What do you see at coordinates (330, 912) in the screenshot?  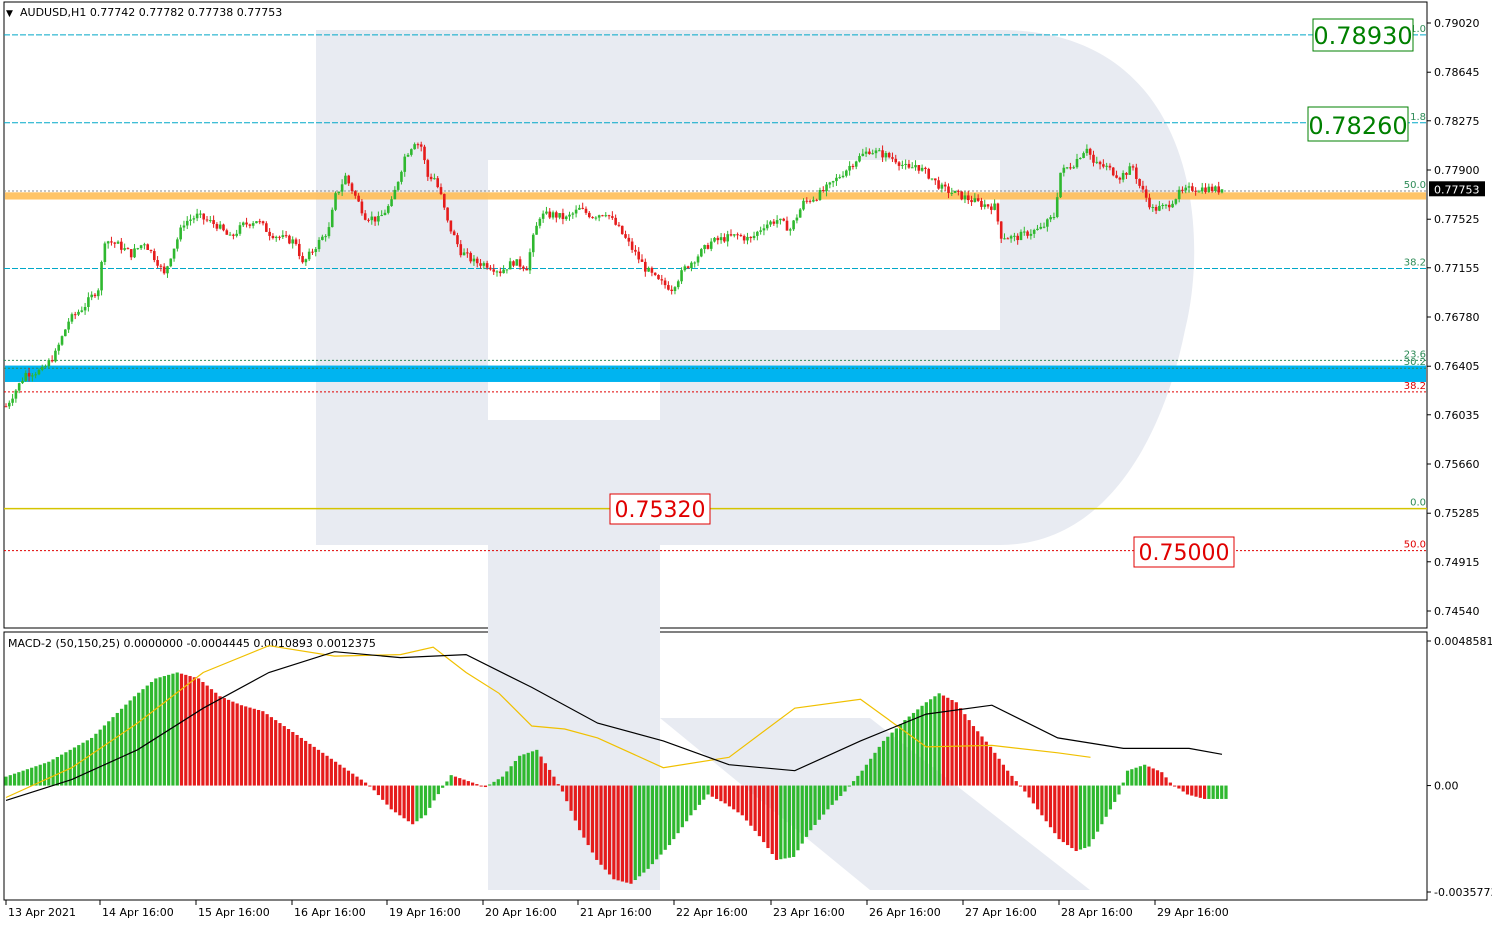 I see `time-tick-label: 16 Apr 16:00` at bounding box center [330, 912].